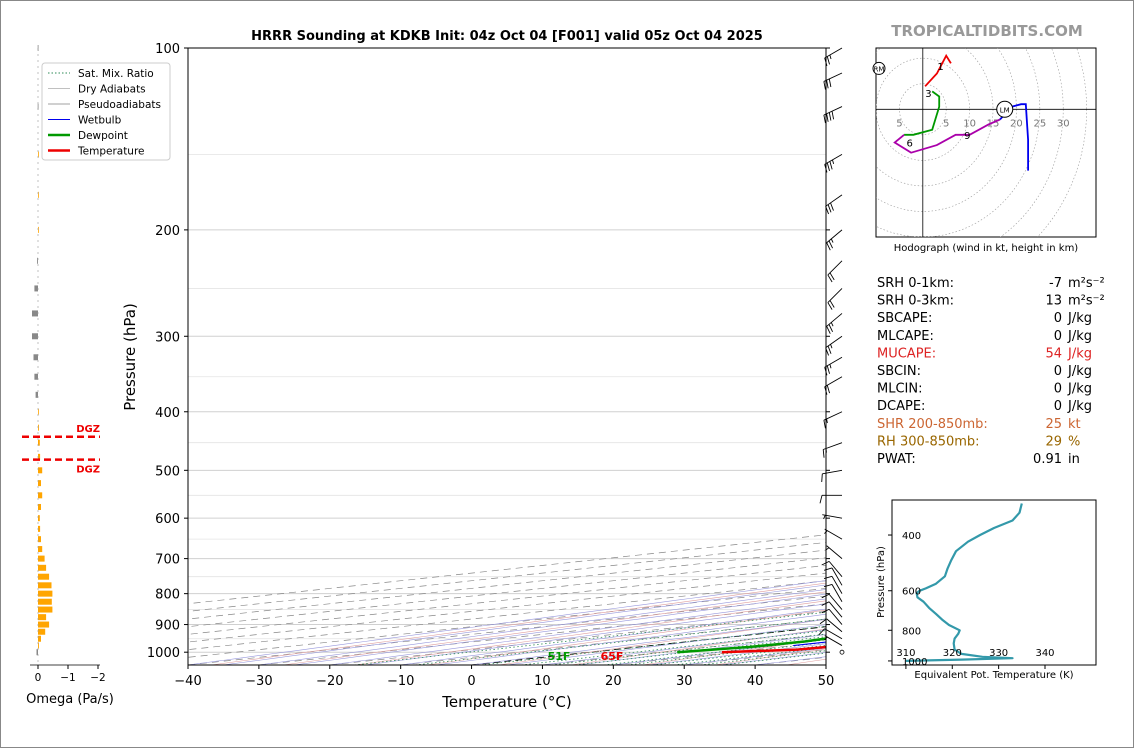 The height and width of the screenshot is (748, 1134). What do you see at coordinates (911, 536) in the screenshot?
I see `theta-e-y-tick-label: 400` at bounding box center [911, 536].